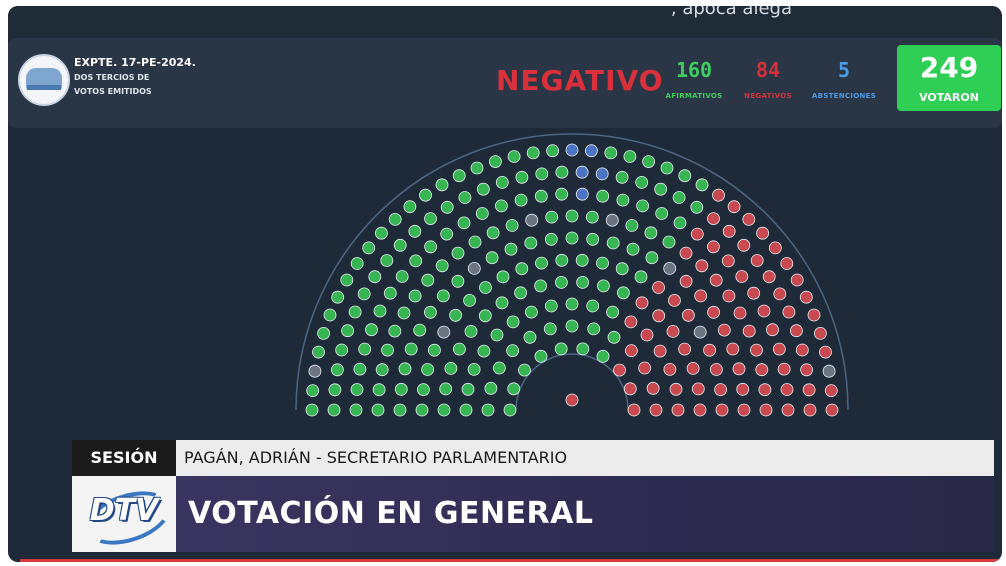 The image size is (1006, 566). I want to click on expediente-number: EXPTE. 17-PE-2024., so click(135, 62).